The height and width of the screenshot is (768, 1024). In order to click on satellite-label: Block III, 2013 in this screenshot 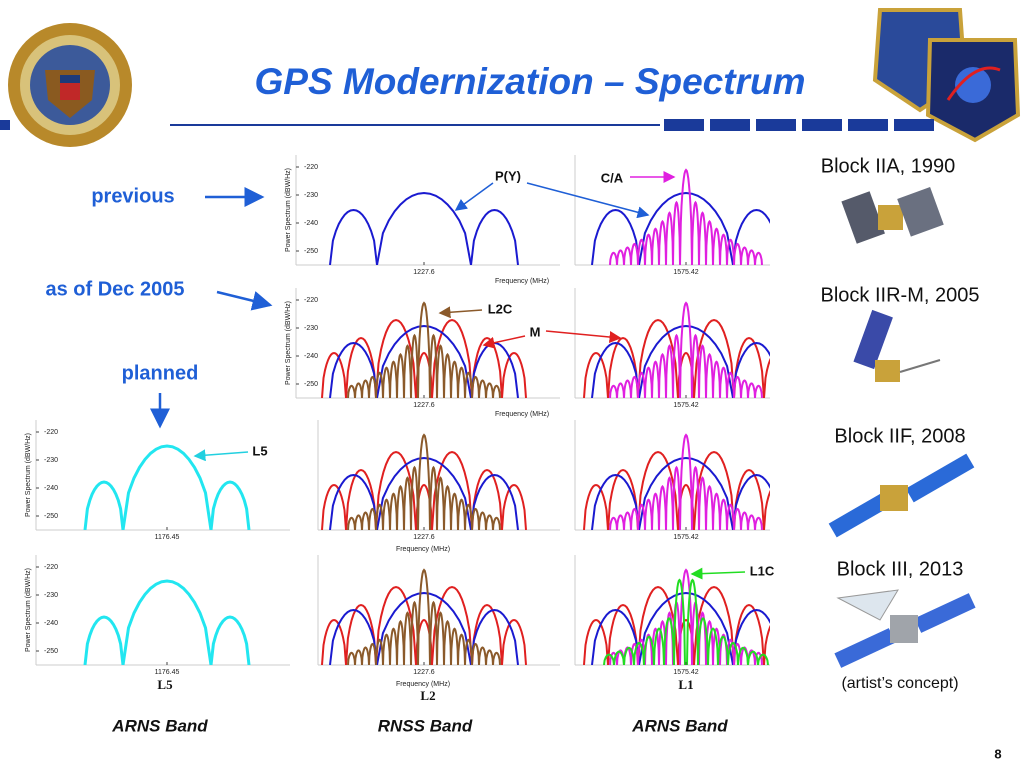, I will do `click(900, 569)`.